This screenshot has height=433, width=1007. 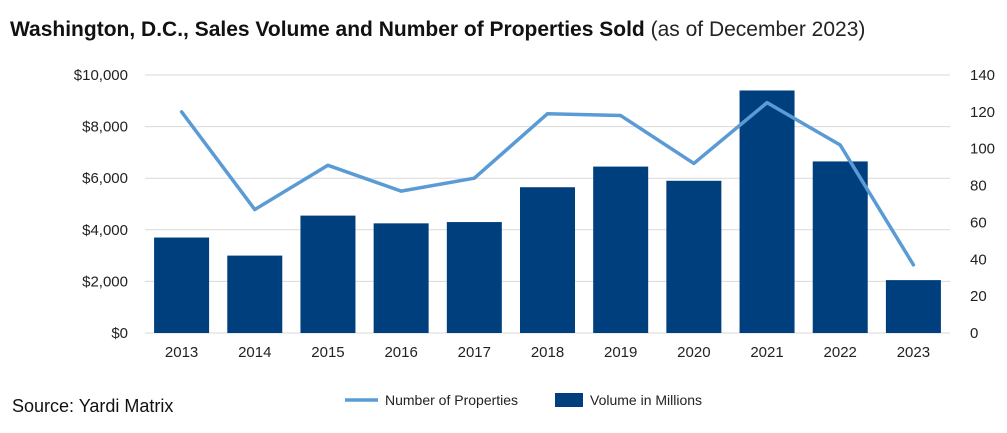 What do you see at coordinates (982, 112) in the screenshot?
I see `y-right-tick-label: 120` at bounding box center [982, 112].